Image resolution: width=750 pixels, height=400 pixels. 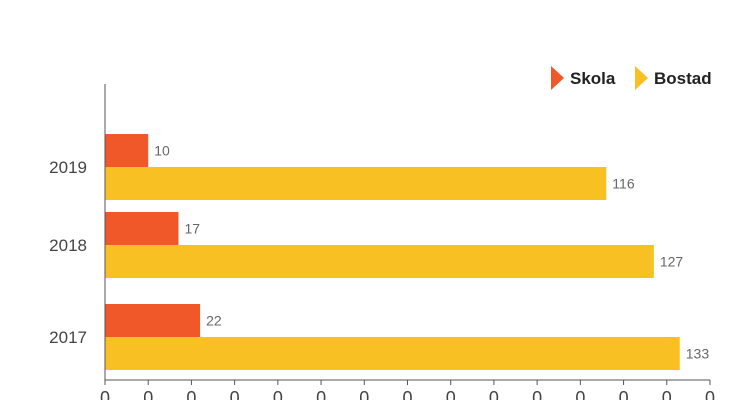 What do you see at coordinates (698, 354) in the screenshot?
I see `value-label-bostad-2017: 133` at bounding box center [698, 354].